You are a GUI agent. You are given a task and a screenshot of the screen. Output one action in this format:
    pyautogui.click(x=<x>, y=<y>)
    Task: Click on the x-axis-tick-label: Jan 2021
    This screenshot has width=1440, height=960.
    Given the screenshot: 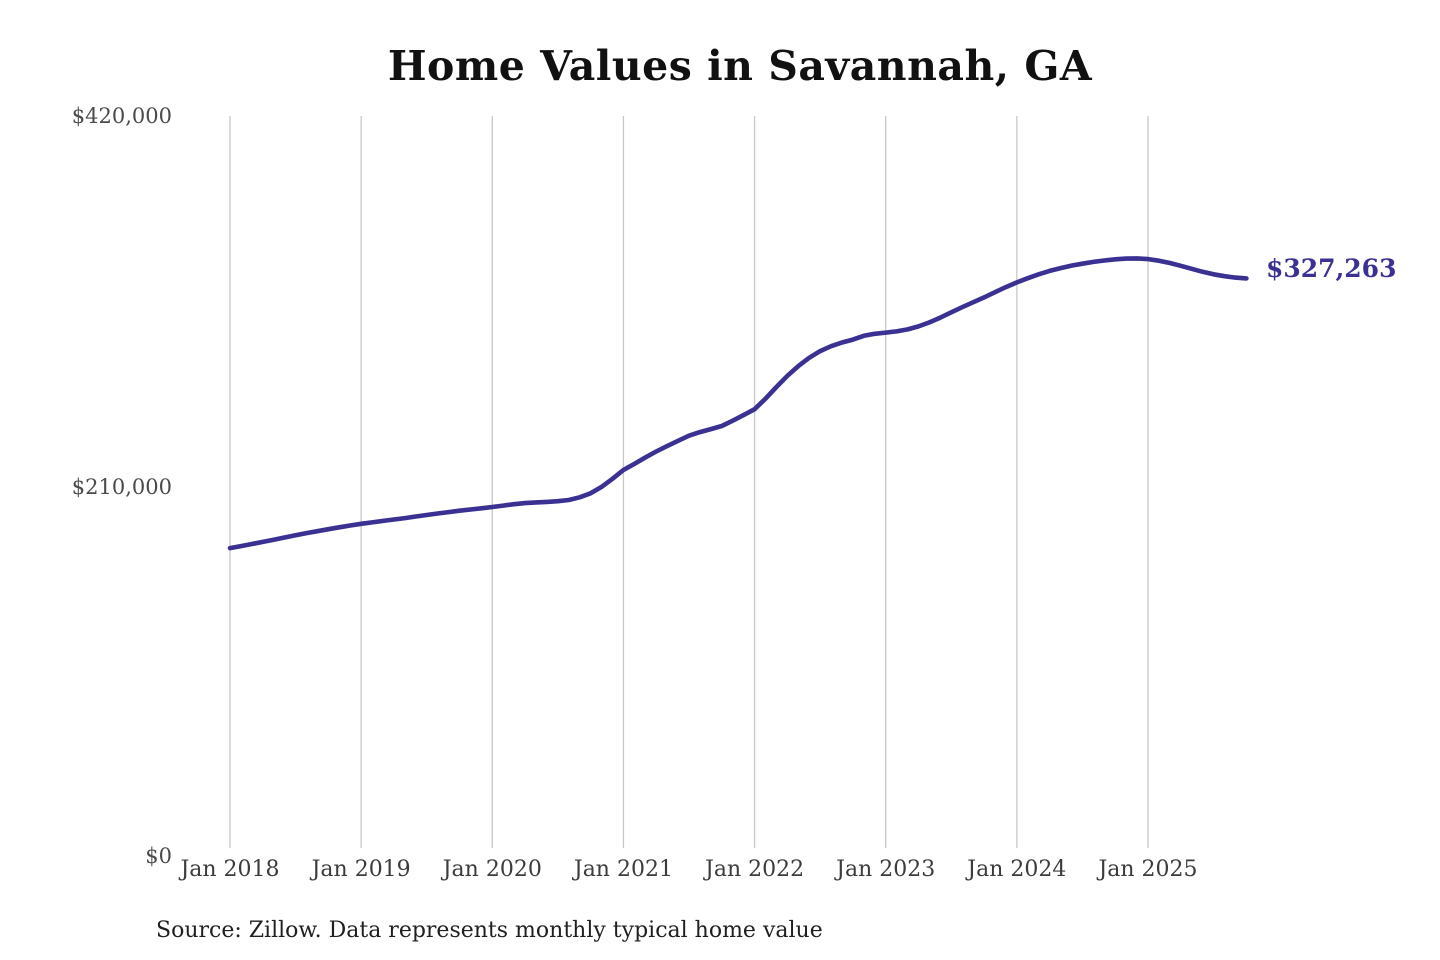 What is the action you would take?
    pyautogui.click(x=623, y=869)
    